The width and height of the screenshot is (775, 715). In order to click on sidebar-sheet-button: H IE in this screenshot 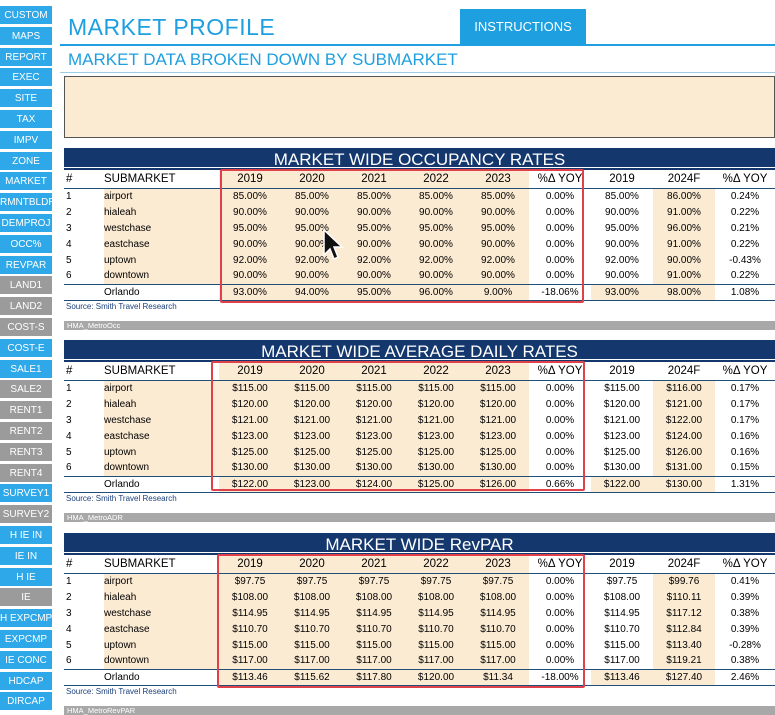, I will do `click(26, 577)`.